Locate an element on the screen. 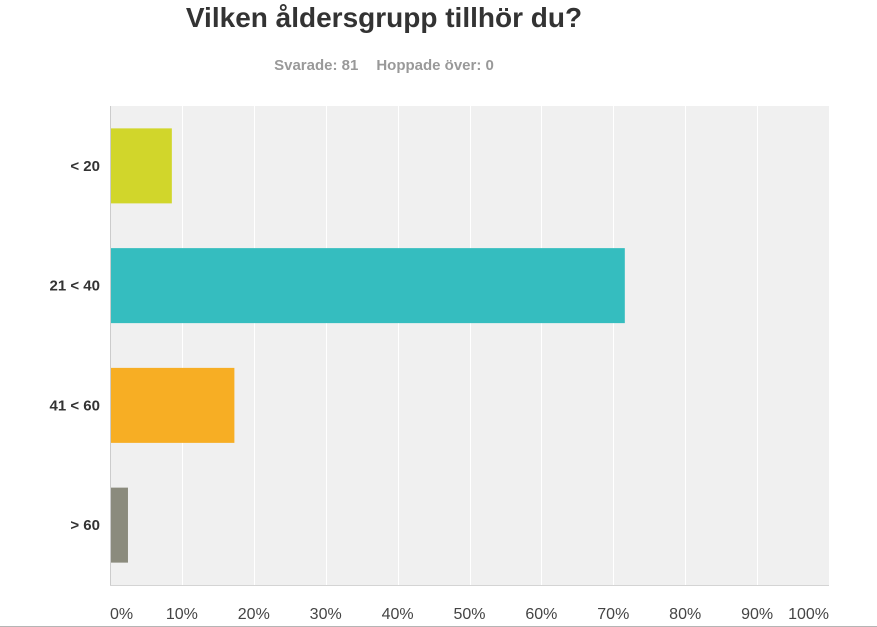  x-tick-label: 30% is located at coordinates (326, 614).